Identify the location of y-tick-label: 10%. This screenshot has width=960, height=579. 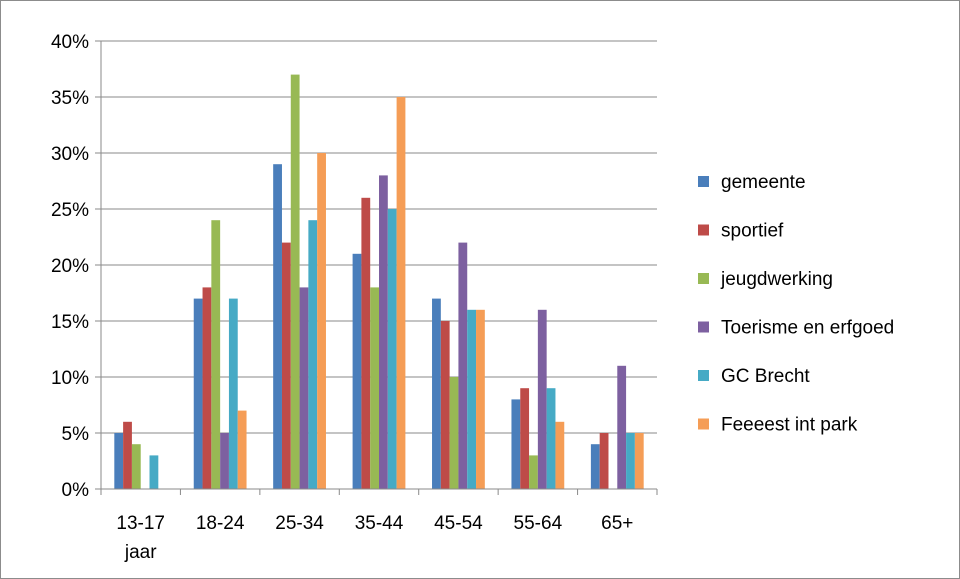
(70, 378).